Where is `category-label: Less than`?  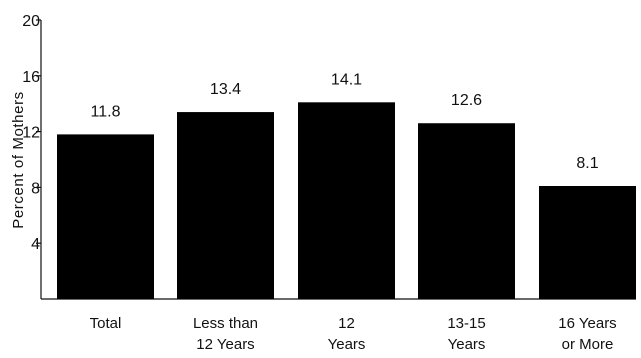
category-label: Less than is located at coordinates (225, 323).